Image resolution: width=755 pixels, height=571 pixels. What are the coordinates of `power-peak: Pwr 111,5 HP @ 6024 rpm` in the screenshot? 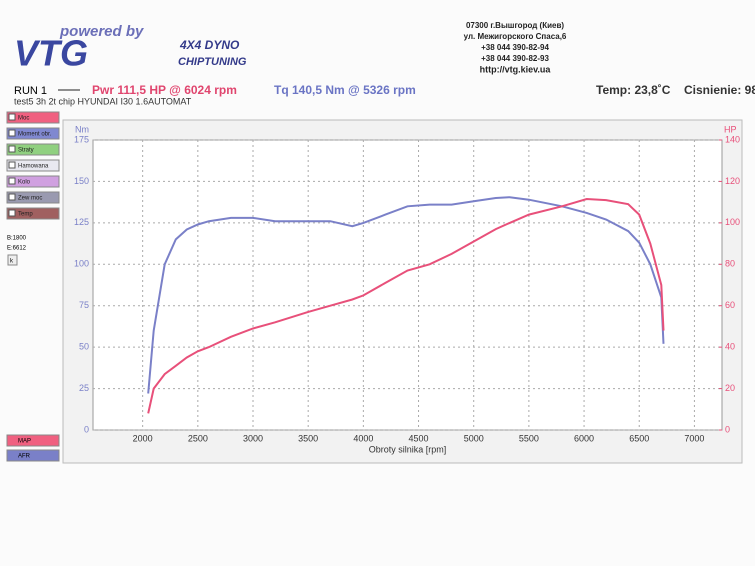 It's located at (164, 90).